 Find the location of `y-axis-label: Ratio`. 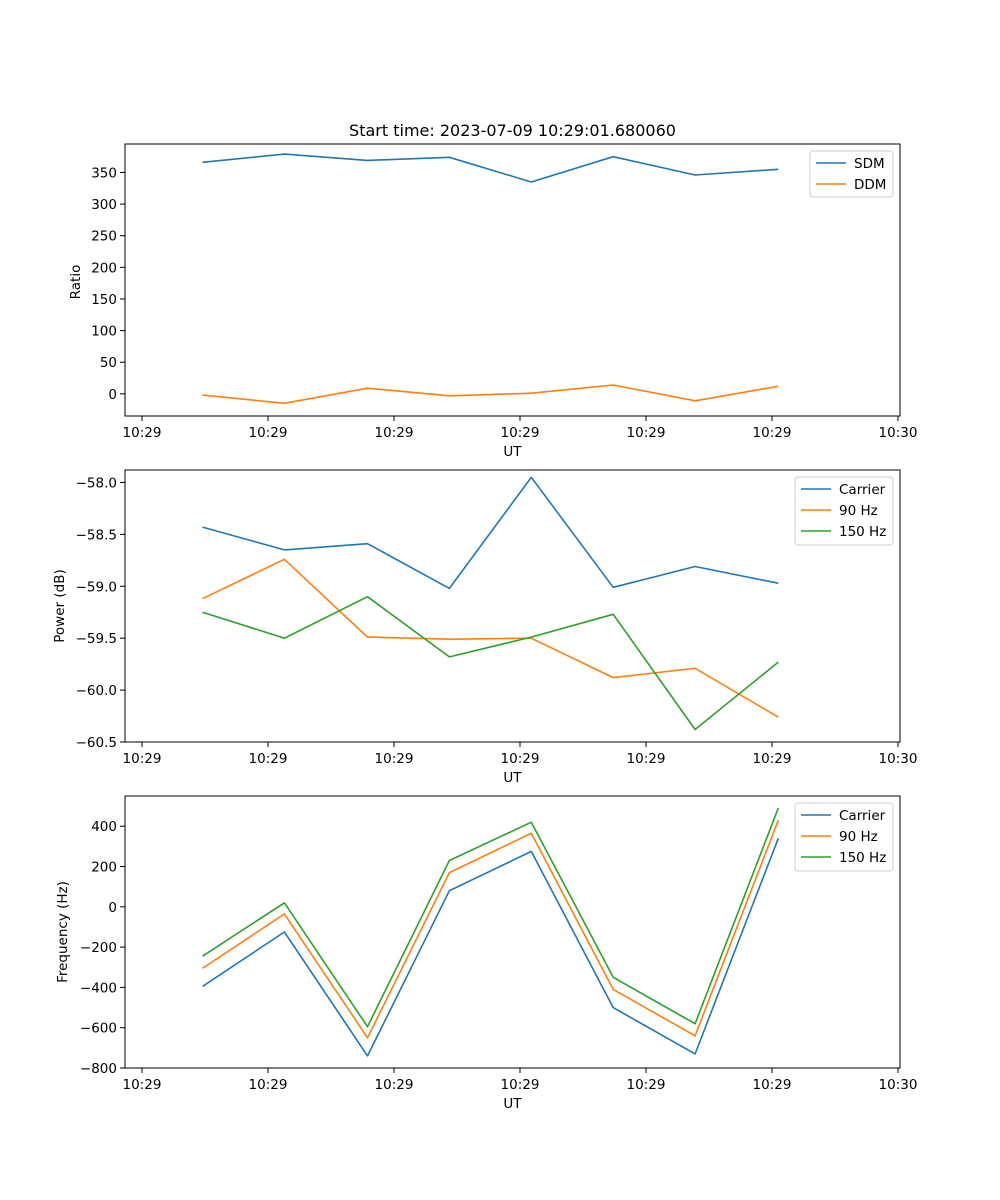

y-axis-label: Ratio is located at coordinates (76, 282).